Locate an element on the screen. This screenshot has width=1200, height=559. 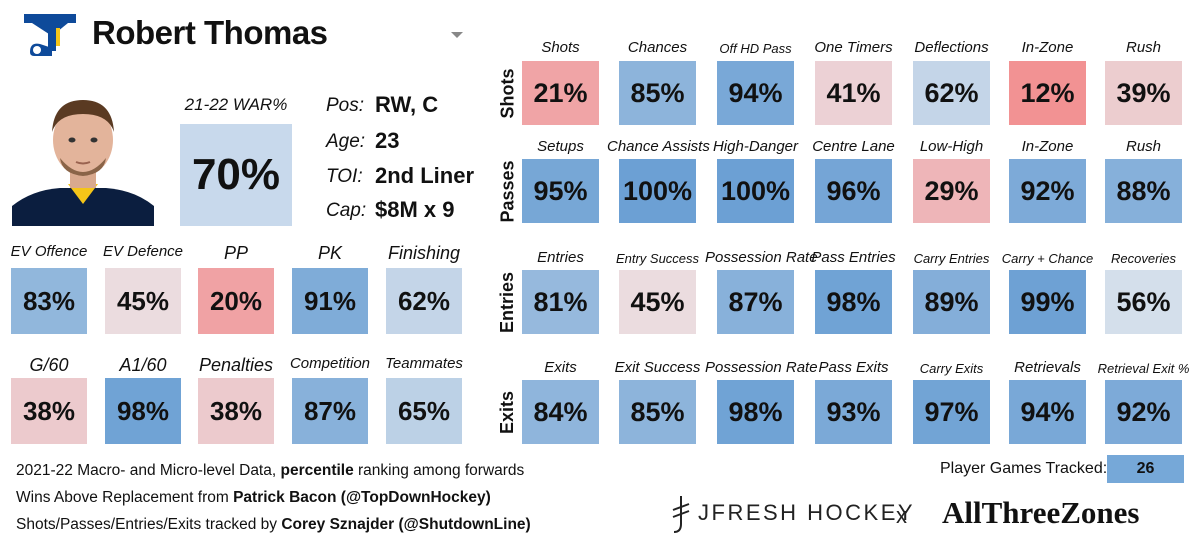
micro-label-passes-centre-lane: Centre Lane is located at coordinates (853, 146).